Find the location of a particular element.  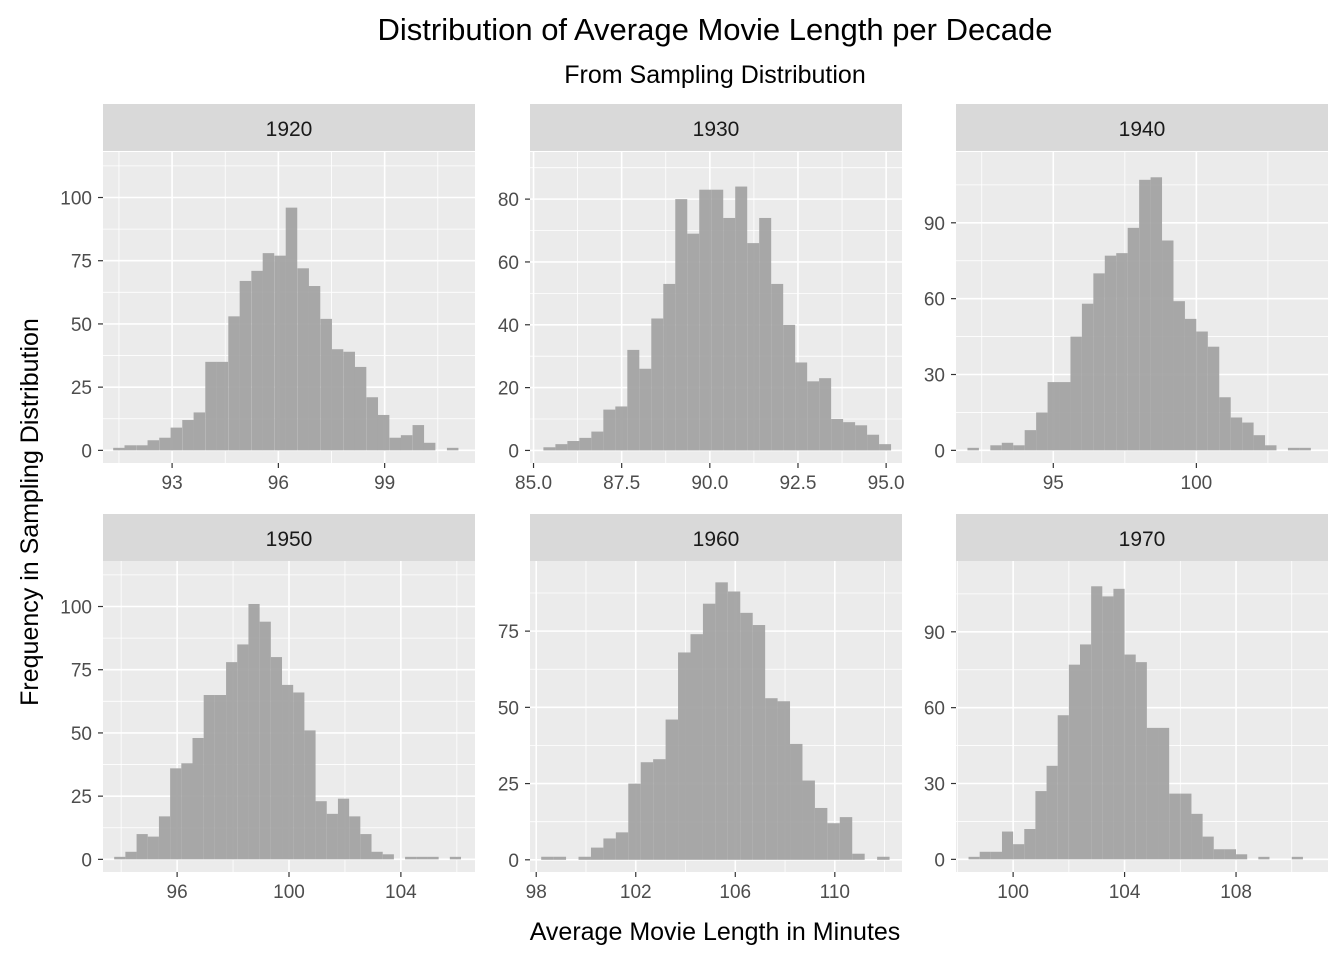

facet-panel-1930: 1930 85.0 87.5 90.0 92.5 95.0 0 20 40 60 80 is located at coordinates (701, 299).